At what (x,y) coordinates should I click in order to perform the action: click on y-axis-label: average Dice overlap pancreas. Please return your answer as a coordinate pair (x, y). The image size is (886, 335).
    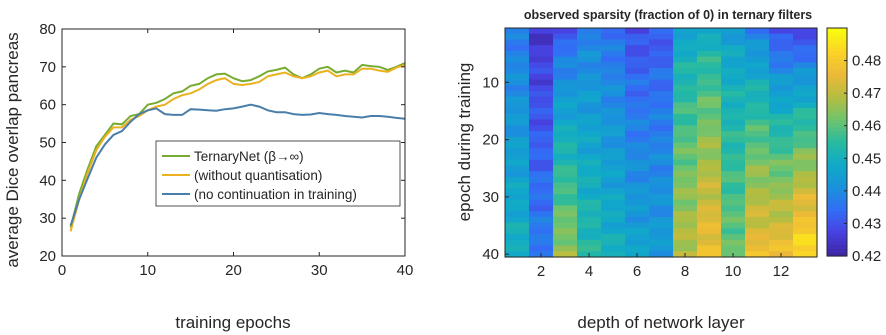
    Looking at the image, I should click on (12, 149).